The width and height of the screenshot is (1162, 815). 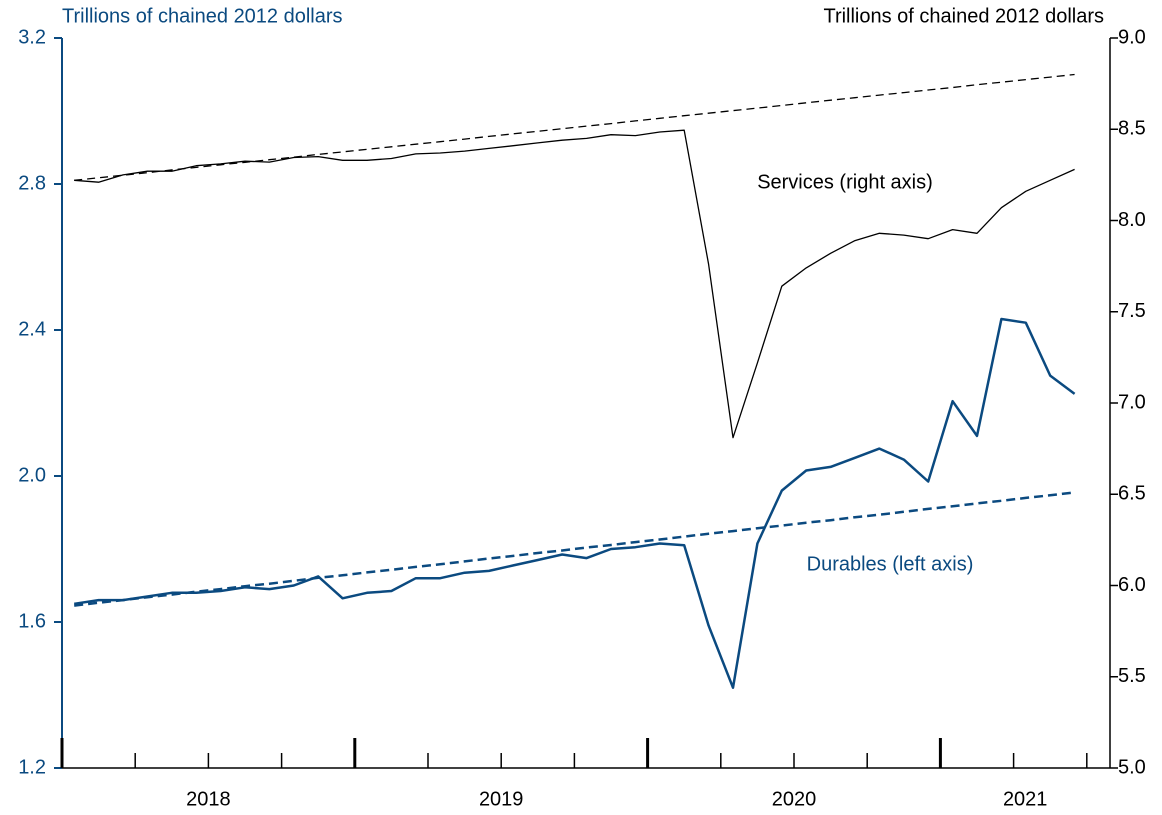 I want to click on y2-tick-label: 8.5, so click(x=1132, y=129).